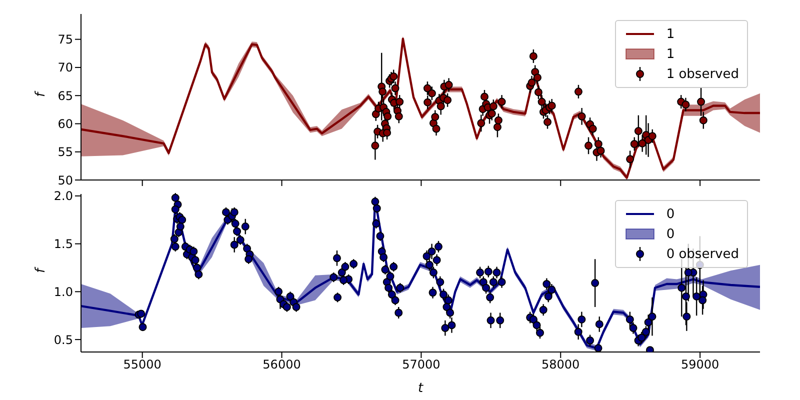 The width and height of the screenshot is (800, 400). What do you see at coordinates (670, 214) in the screenshot?
I see `legend-label: 0` at bounding box center [670, 214].